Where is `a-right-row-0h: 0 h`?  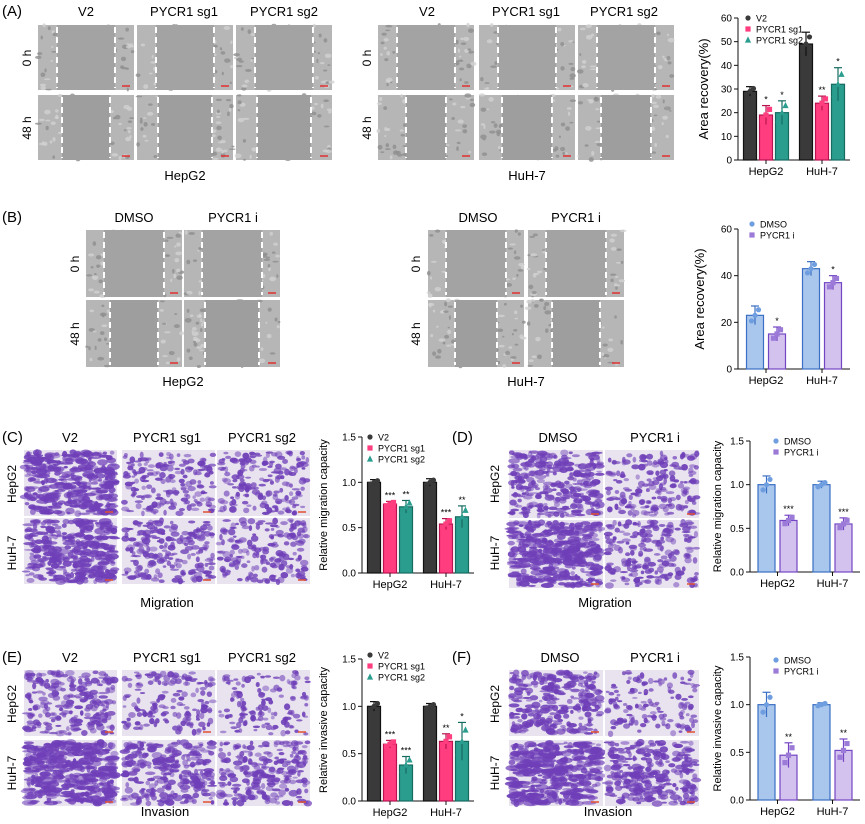
a-right-row-0h: 0 h is located at coordinates (367, 58).